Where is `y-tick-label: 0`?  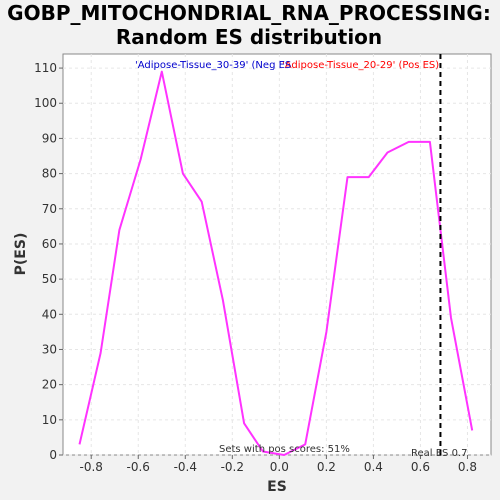 y-tick-label: 0 is located at coordinates (53, 455).